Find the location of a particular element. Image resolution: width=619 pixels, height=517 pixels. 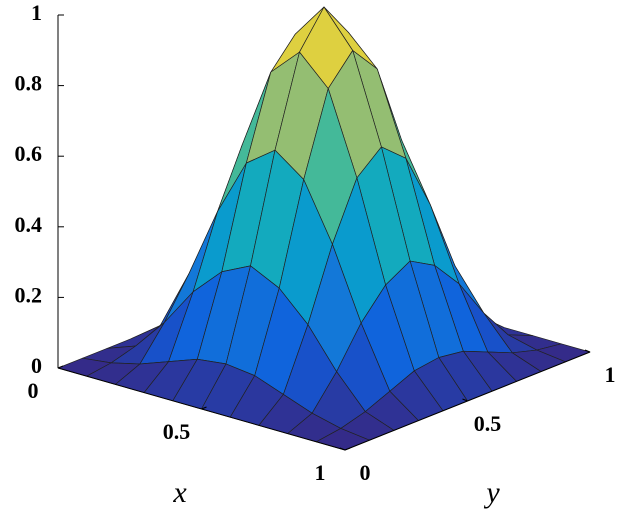

y-axis-label: y is located at coordinates (491, 492).